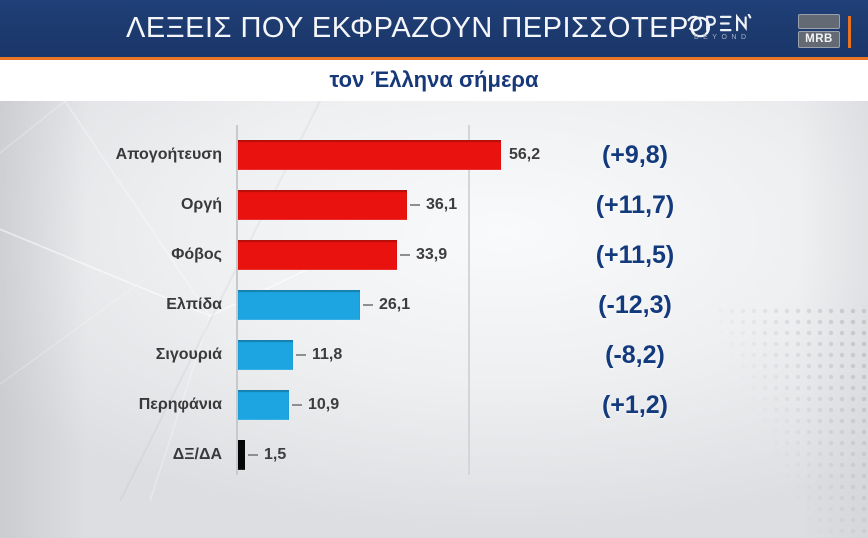 This screenshot has width=868, height=538. I want to click on category-label: ΔΞ/ΔΑ, so click(197, 454).